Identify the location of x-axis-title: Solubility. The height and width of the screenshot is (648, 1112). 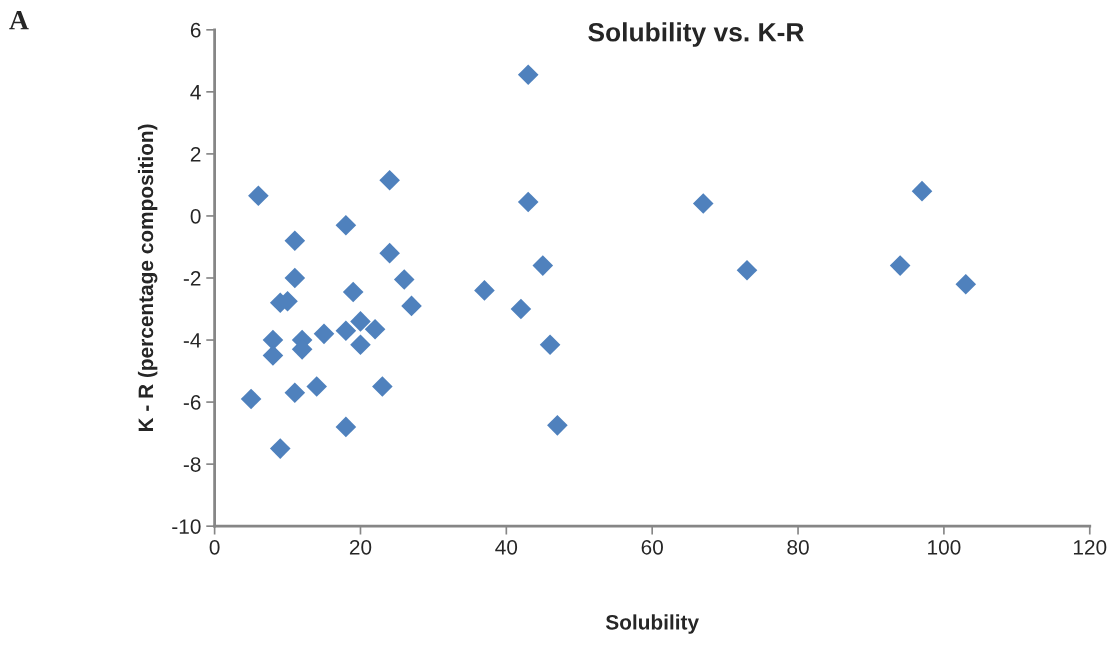
(652, 624).